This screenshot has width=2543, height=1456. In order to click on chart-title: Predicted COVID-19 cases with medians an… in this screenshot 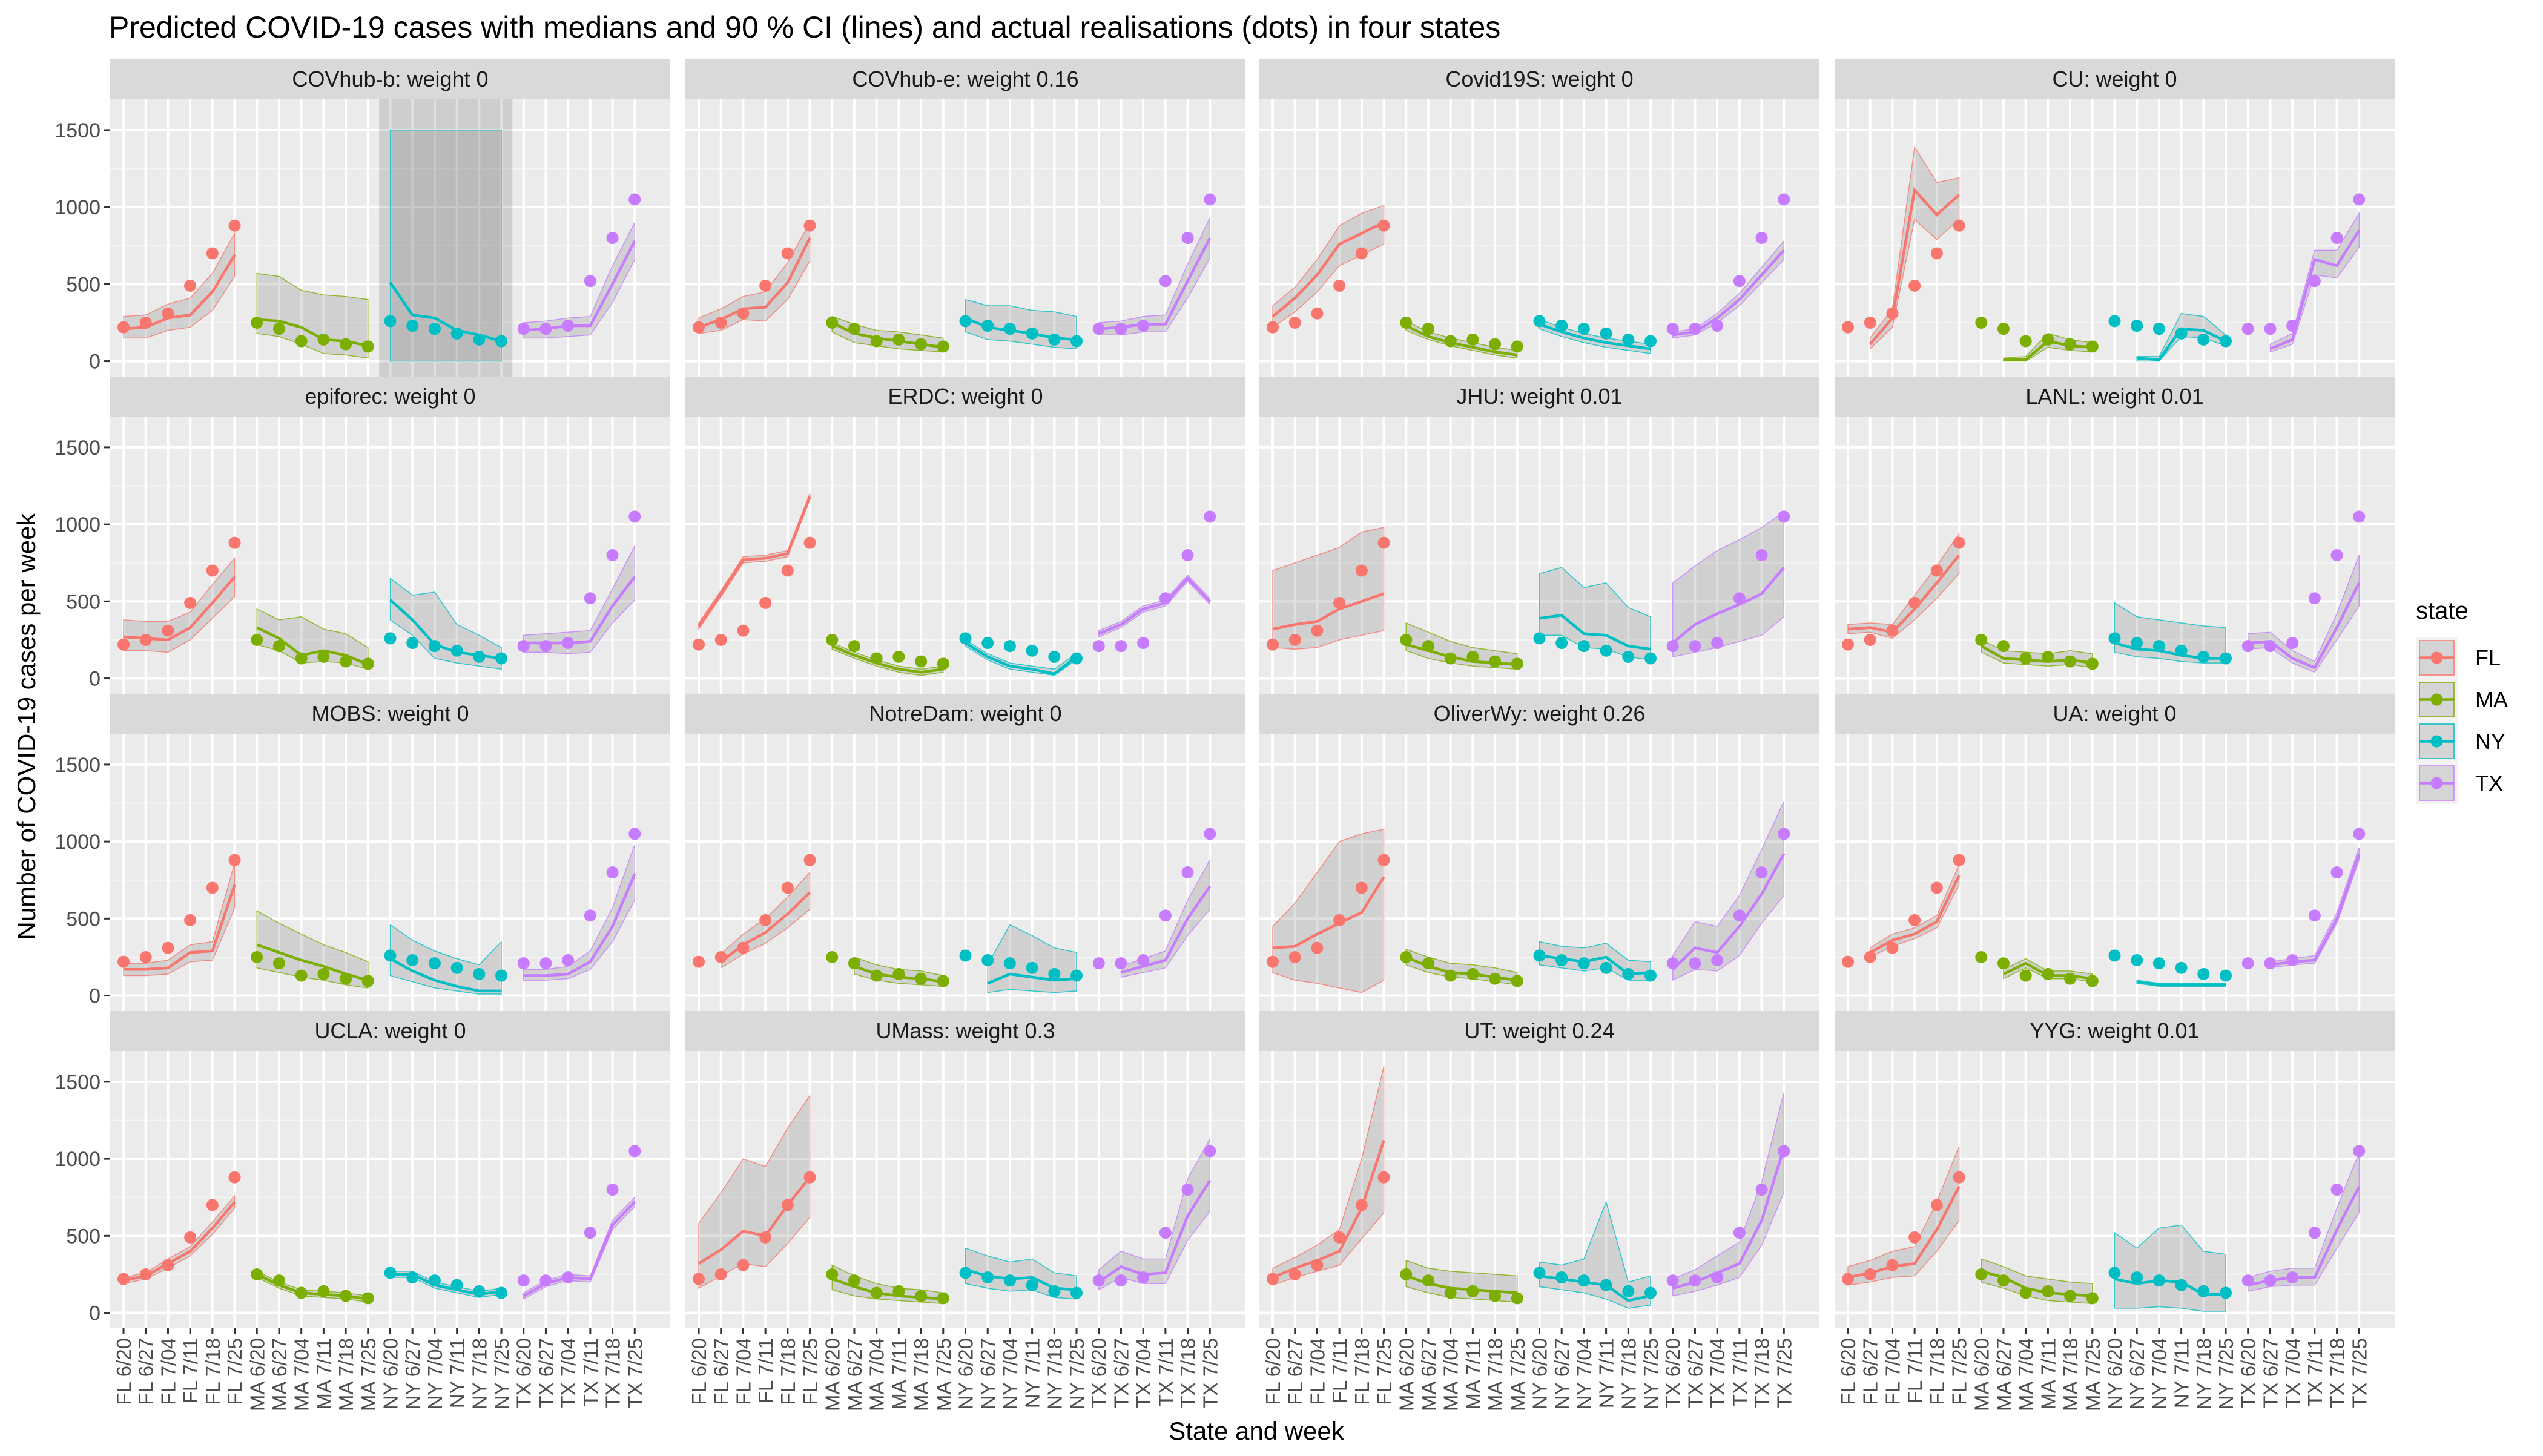, I will do `click(805, 27)`.